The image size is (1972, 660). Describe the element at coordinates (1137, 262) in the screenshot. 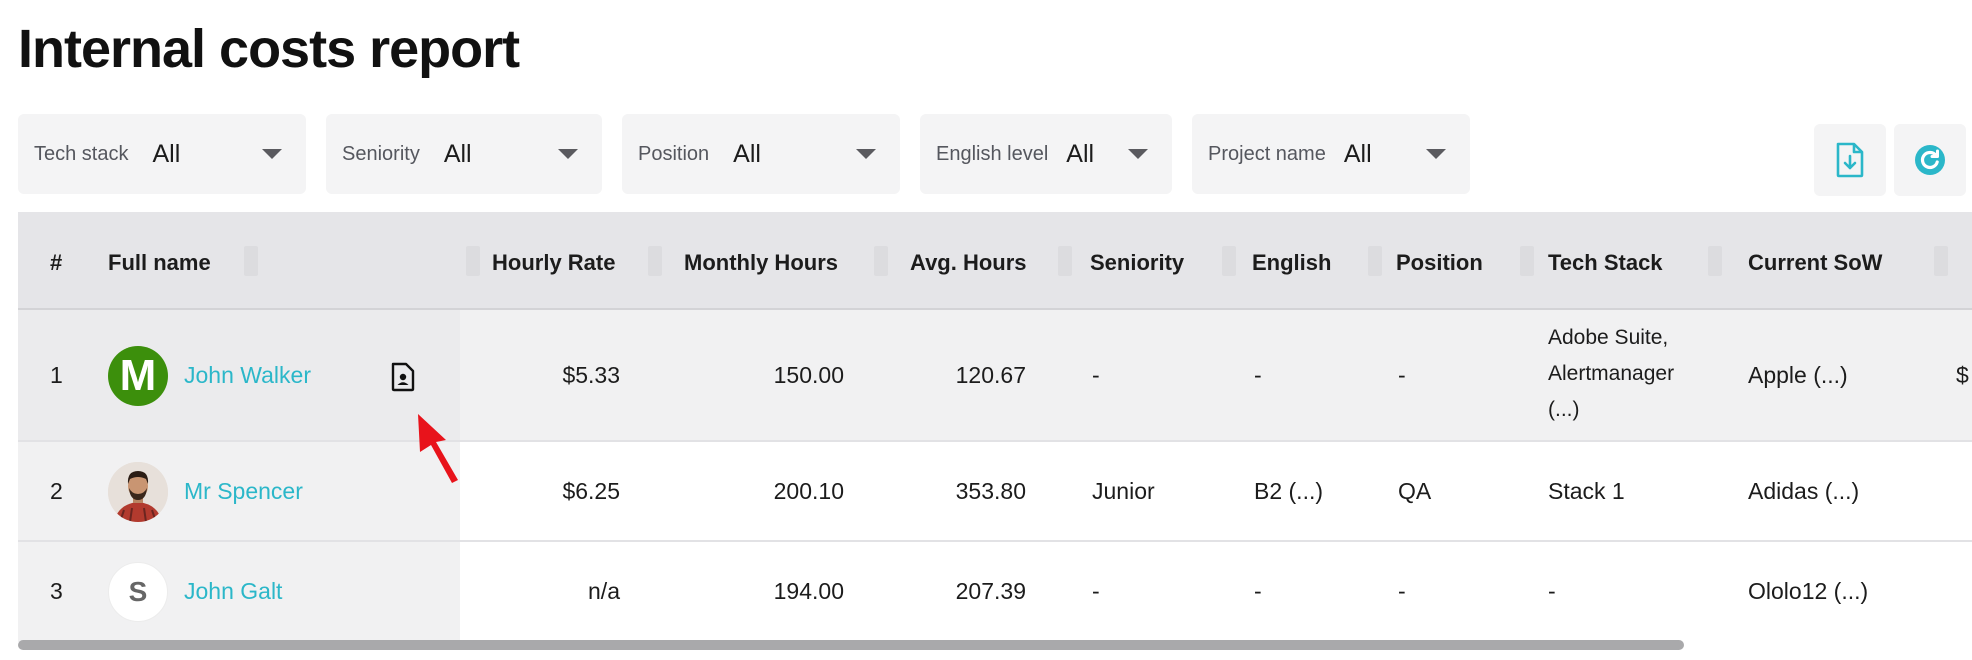

I see `col-seniority: Seniority` at that location.